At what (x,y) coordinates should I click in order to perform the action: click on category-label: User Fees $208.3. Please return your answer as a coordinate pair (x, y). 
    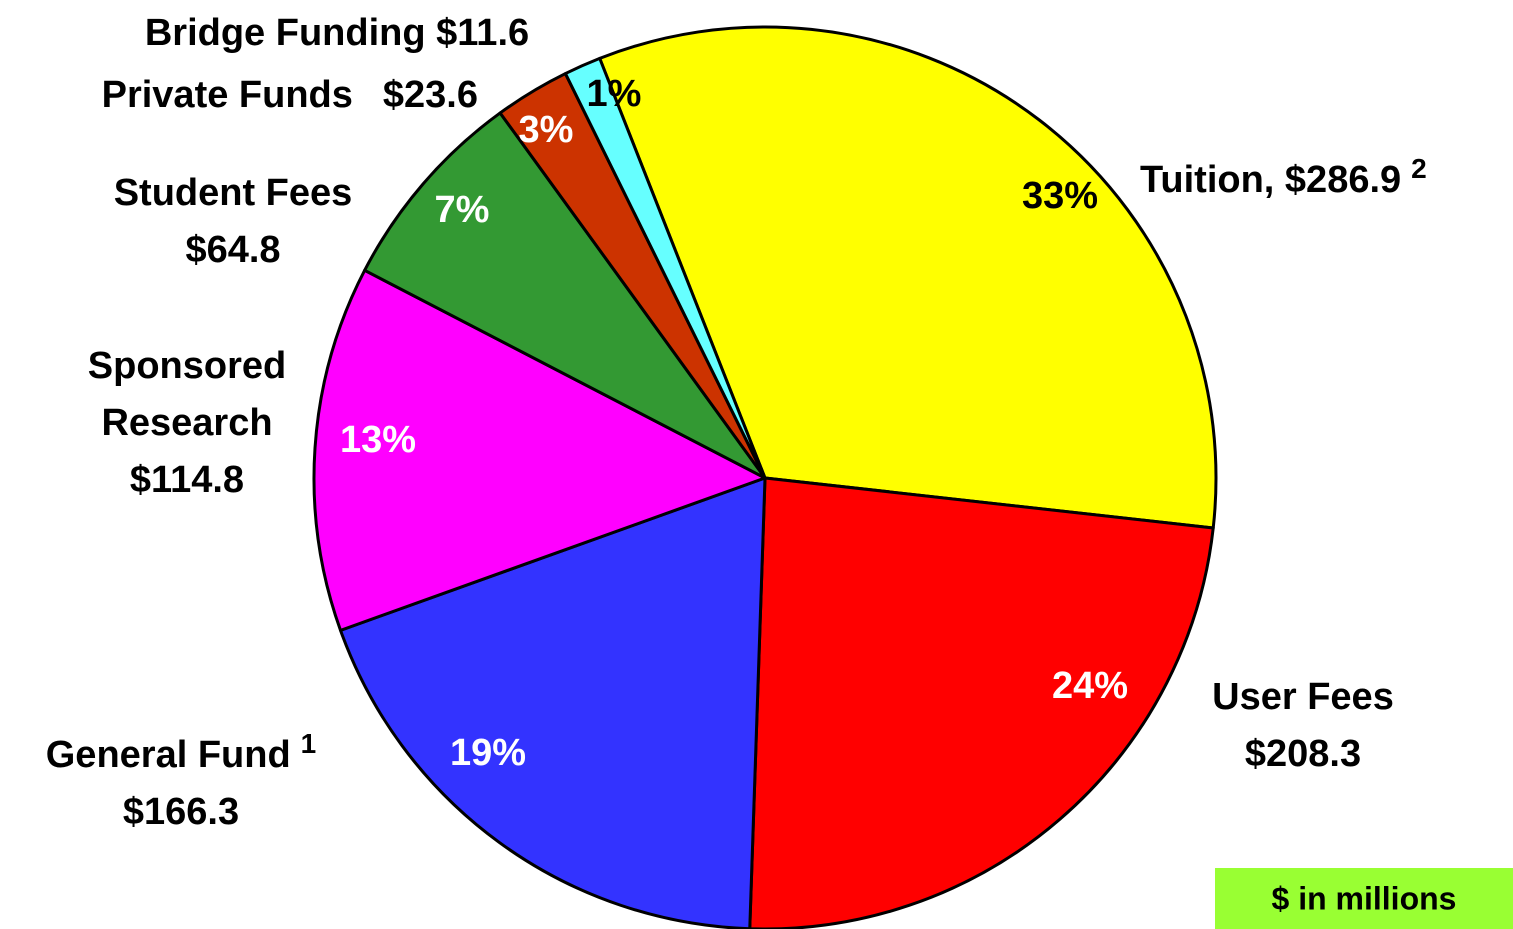
    Looking at the image, I should click on (1303, 726).